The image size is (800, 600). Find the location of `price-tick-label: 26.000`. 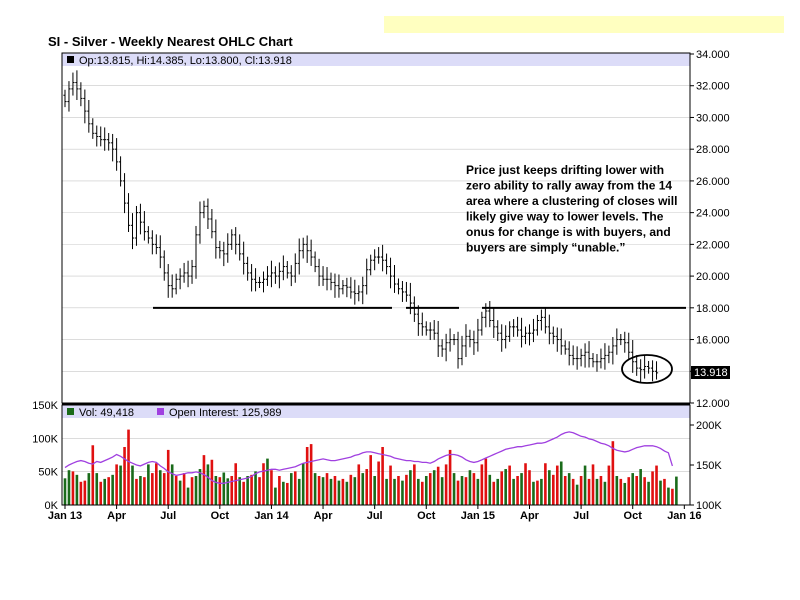

price-tick-label: 26.000 is located at coordinates (713, 182).